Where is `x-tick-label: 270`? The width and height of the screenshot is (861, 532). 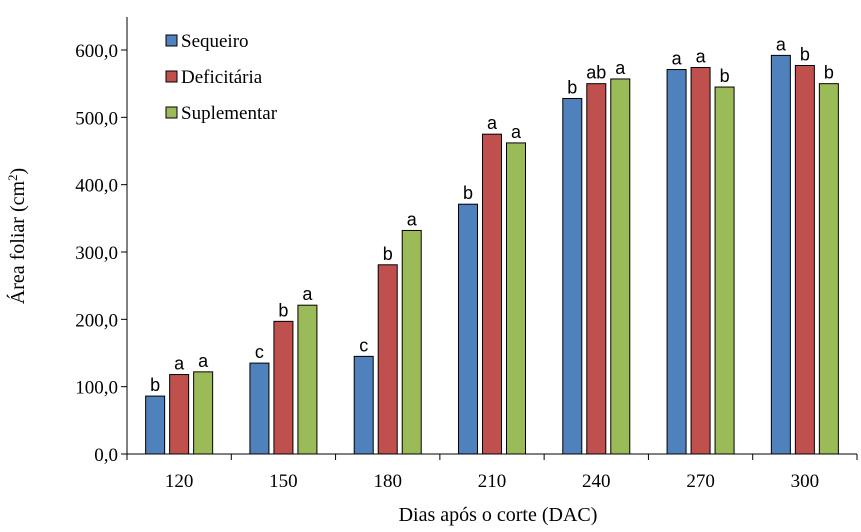 x-tick-label: 270 is located at coordinates (700, 481).